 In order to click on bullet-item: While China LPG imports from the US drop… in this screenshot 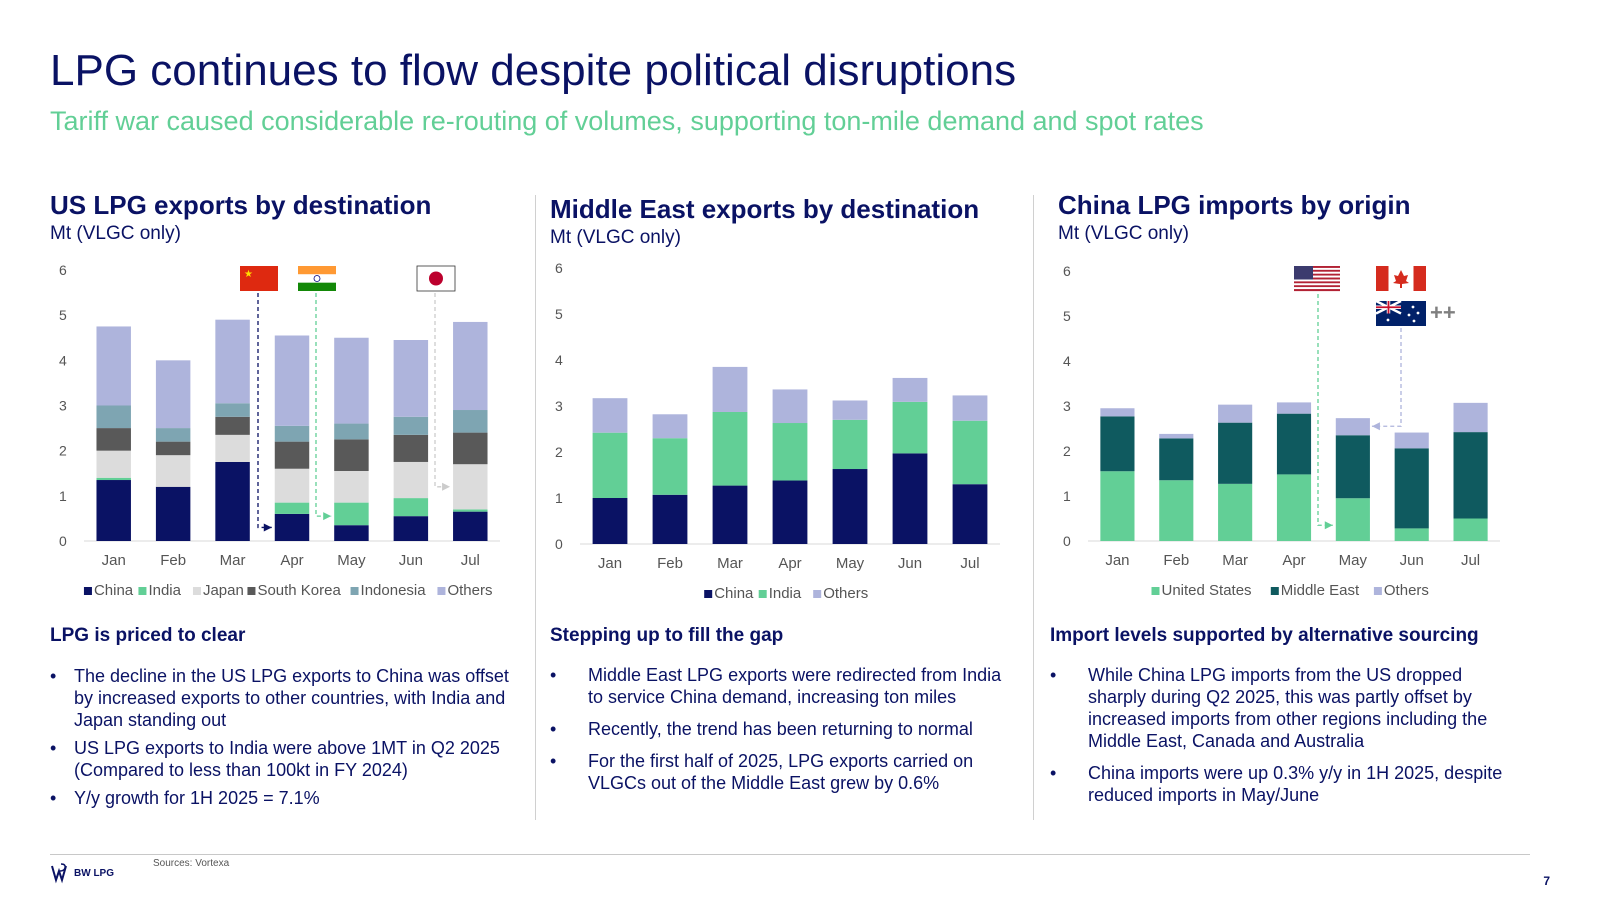, I will do `click(1285, 708)`.